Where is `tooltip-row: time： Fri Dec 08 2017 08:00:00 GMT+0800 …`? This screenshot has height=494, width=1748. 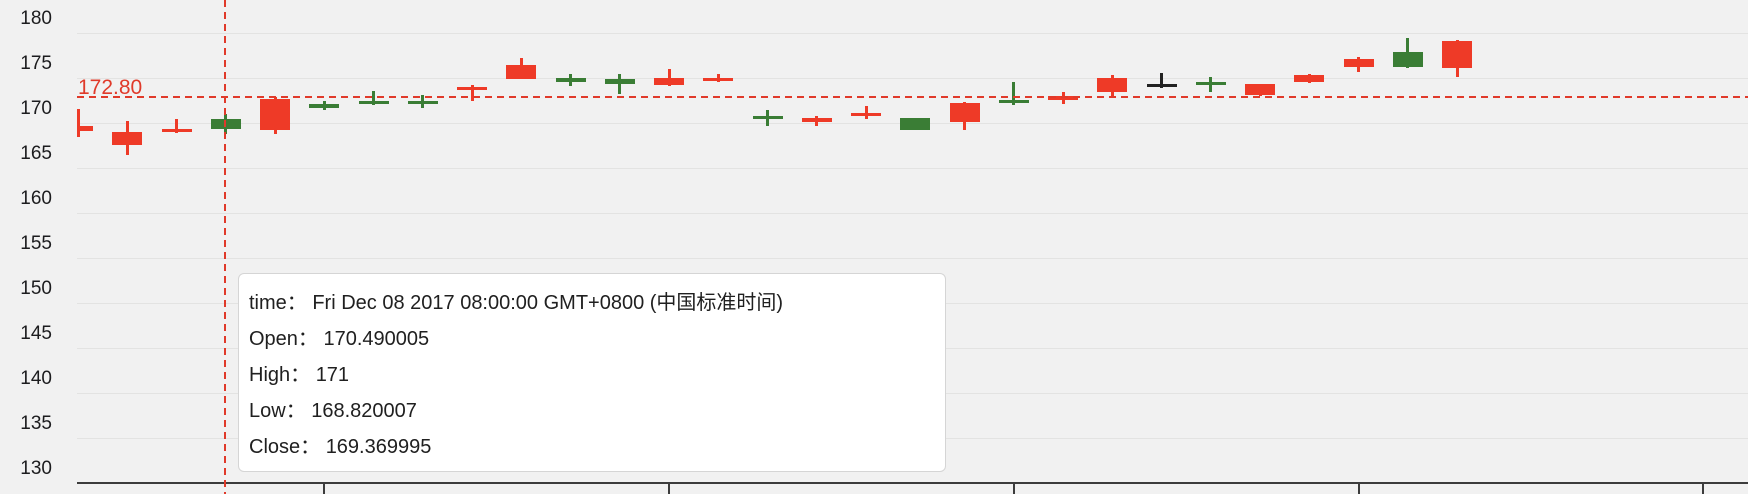
tooltip-row: time： Fri Dec 08 2017 08:00:00 GMT+0800 … is located at coordinates (516, 303).